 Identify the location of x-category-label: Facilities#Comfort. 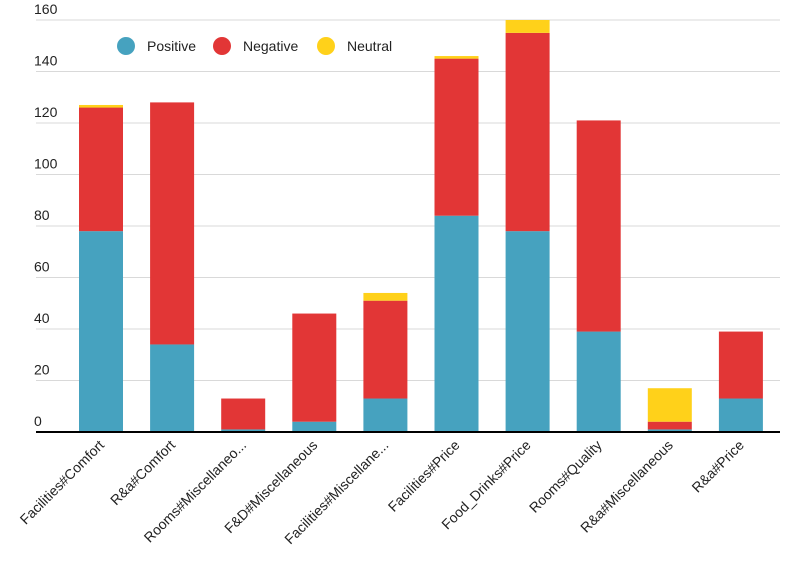
(62, 482).